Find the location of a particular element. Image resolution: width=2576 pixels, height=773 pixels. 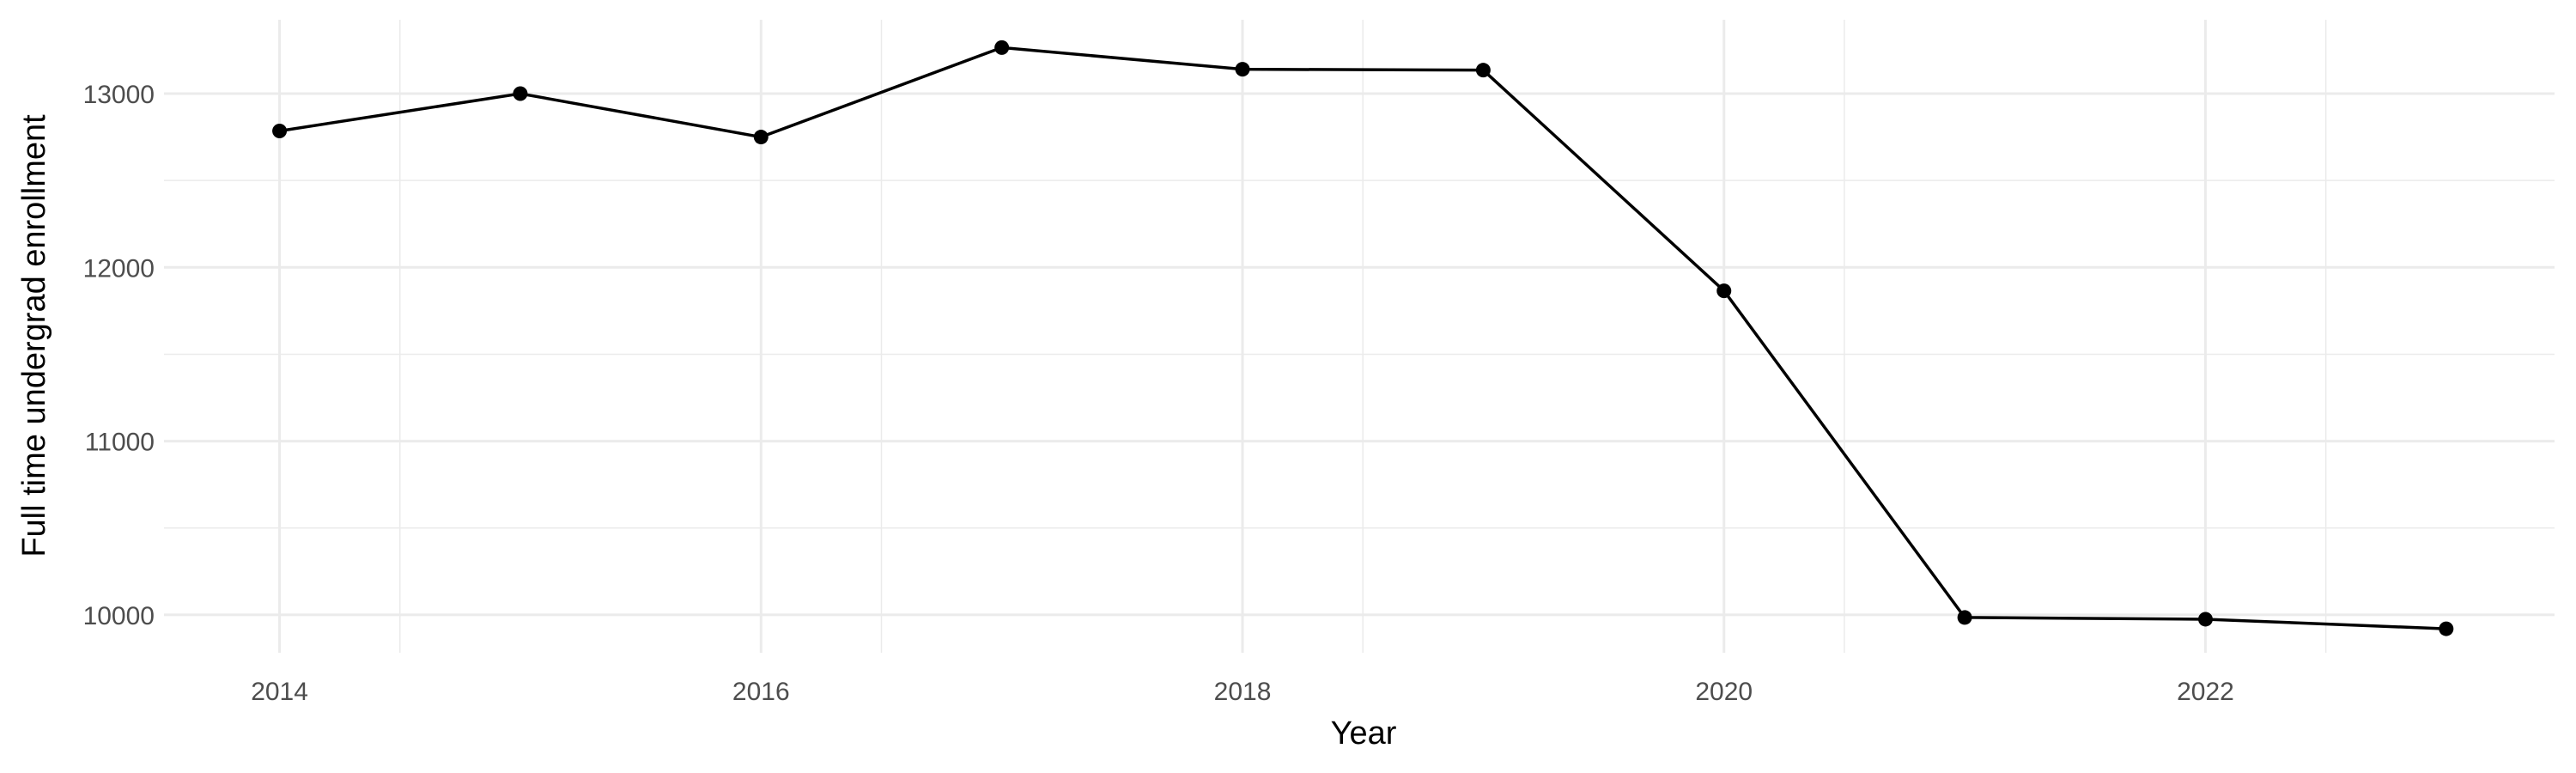

x-axis-title: Year is located at coordinates (1364, 733).